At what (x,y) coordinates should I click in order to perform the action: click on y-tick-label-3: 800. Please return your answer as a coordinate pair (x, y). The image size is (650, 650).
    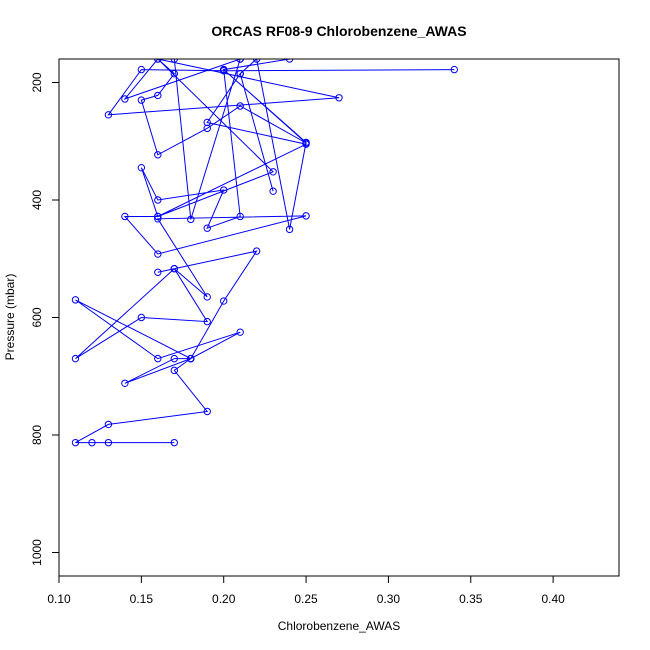
    Looking at the image, I should click on (37, 435).